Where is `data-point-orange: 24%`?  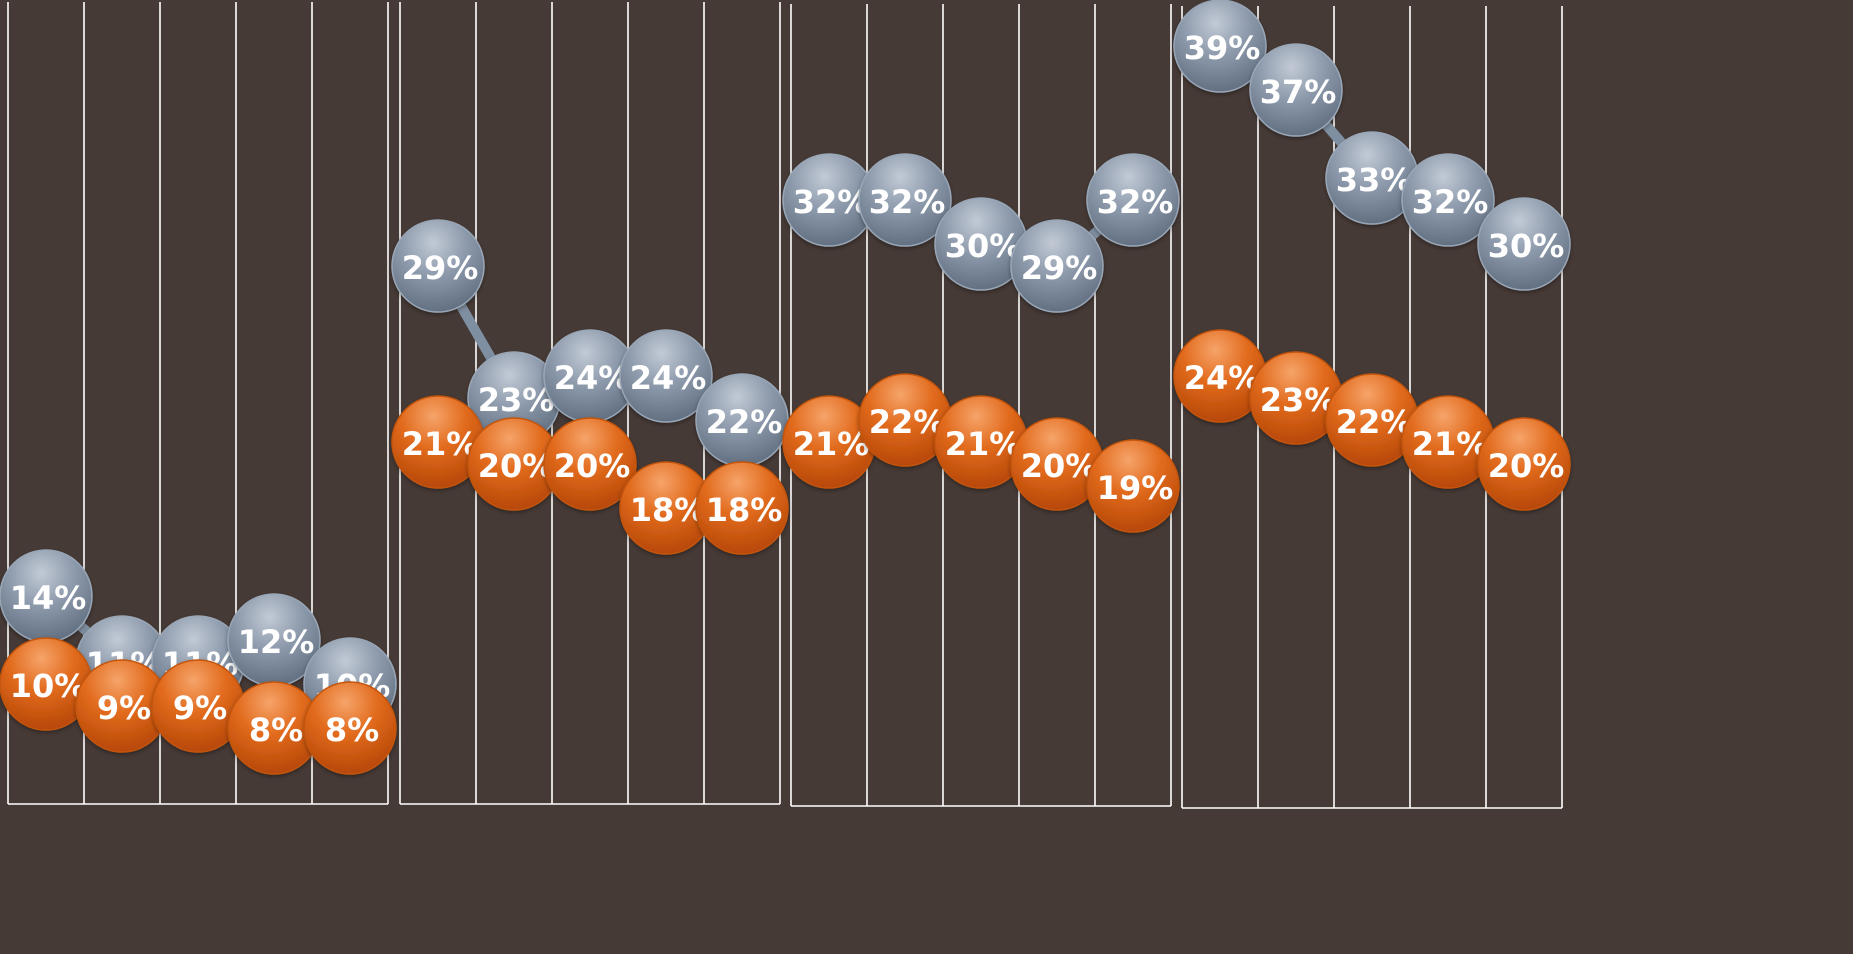 data-point-orange: 24% is located at coordinates (1220, 376).